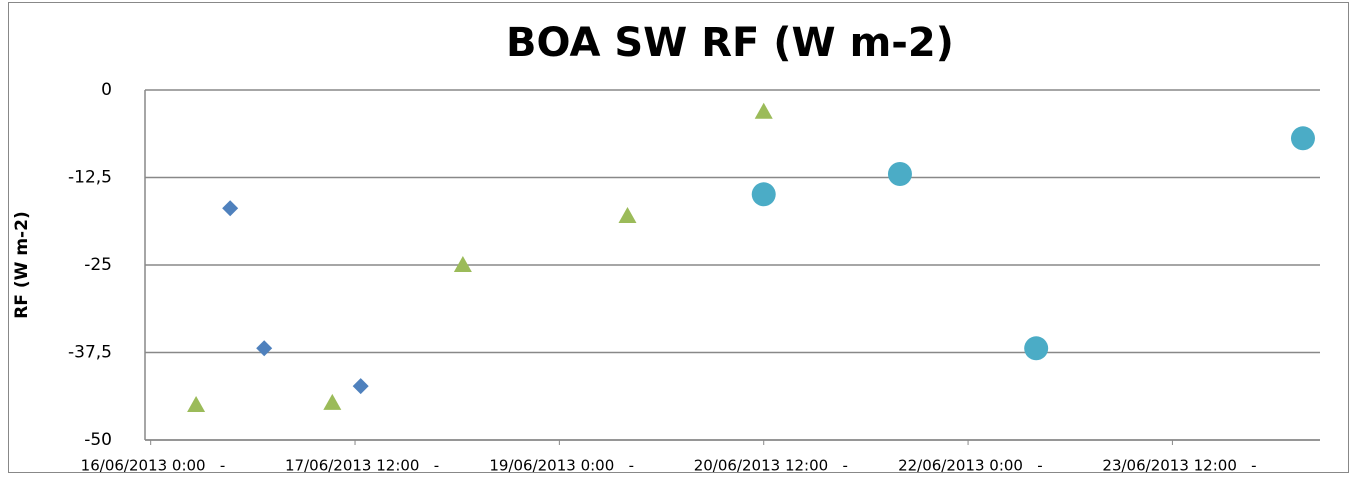  Describe the element at coordinates (362, 466) in the screenshot. I see `x-tick-label: 17/06/2013 12:00 -` at that location.